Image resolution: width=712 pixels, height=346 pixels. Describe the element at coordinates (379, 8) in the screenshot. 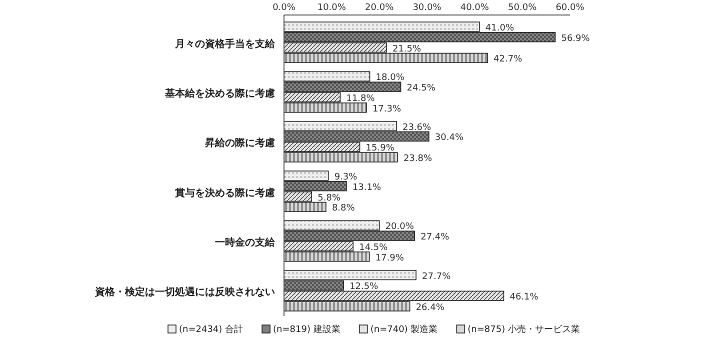

I see `x-tick-label: 20.0%` at that location.